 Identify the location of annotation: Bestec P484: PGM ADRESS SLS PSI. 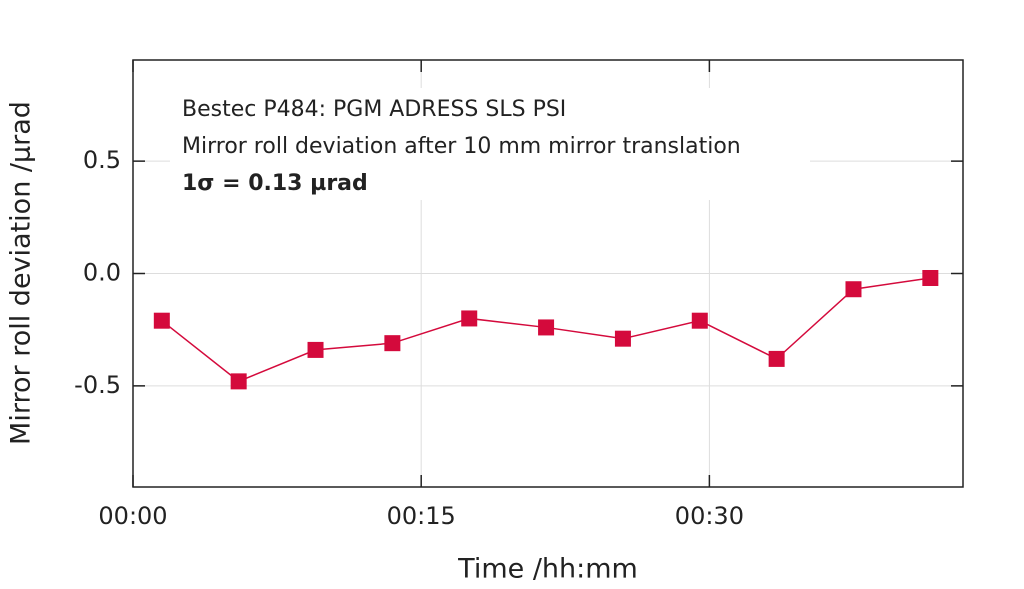
(374, 109).